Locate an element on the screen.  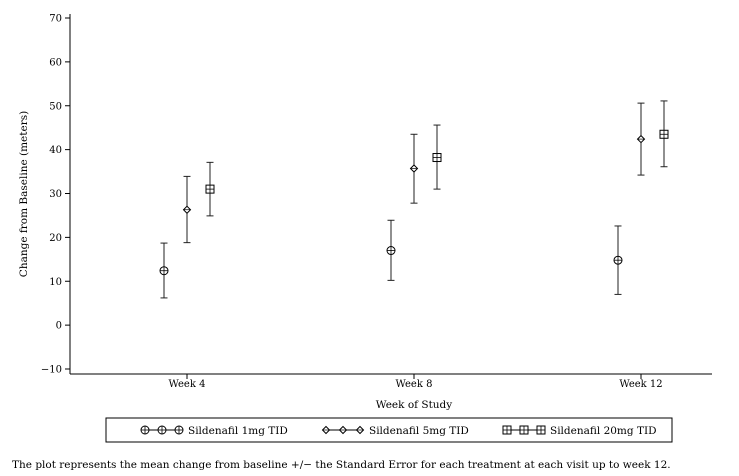
legend-label: Sildenafil 20mg TID is located at coordinates (603, 431).